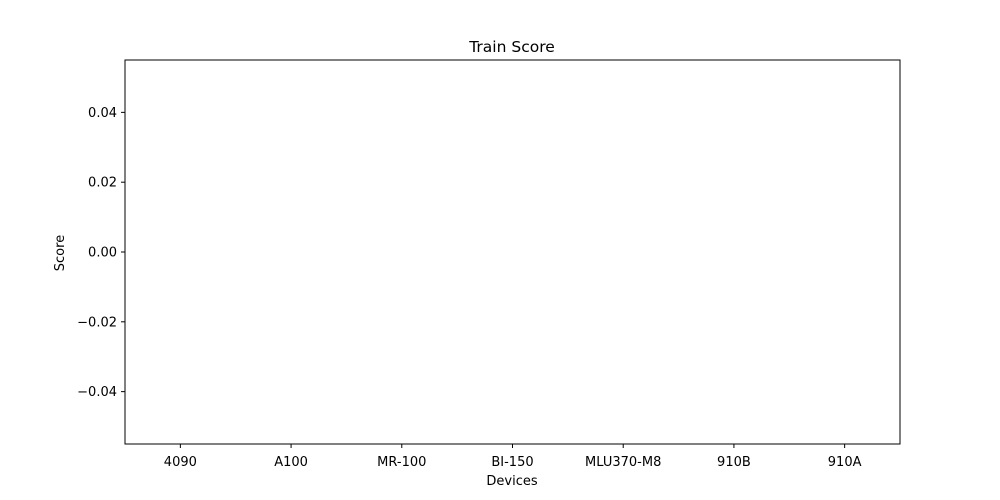 This screenshot has height=500, width=1000. I want to click on x-tick-label: BI-150, so click(512, 462).